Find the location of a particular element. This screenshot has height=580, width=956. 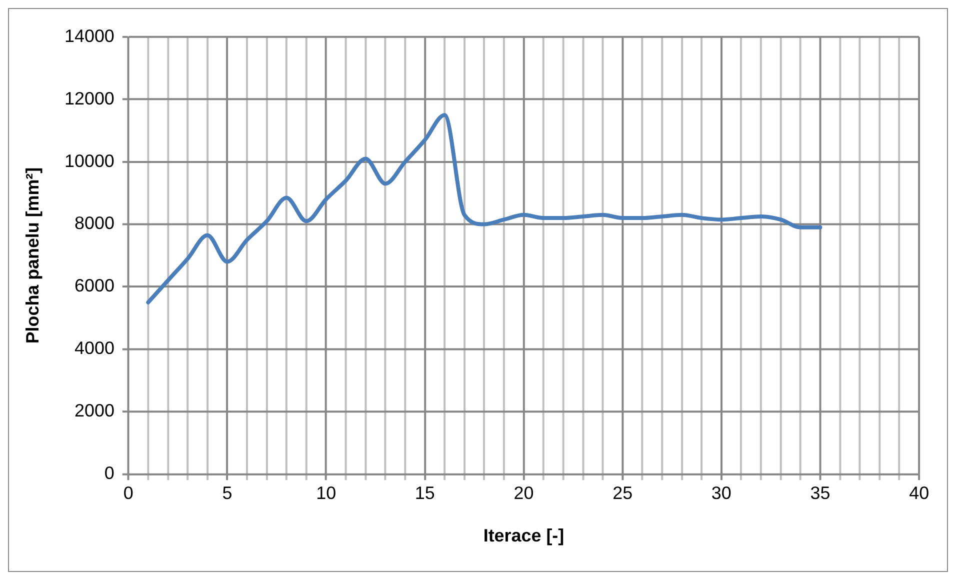

y-axis-title: Plocha panelu [mm²] is located at coordinates (32, 255).